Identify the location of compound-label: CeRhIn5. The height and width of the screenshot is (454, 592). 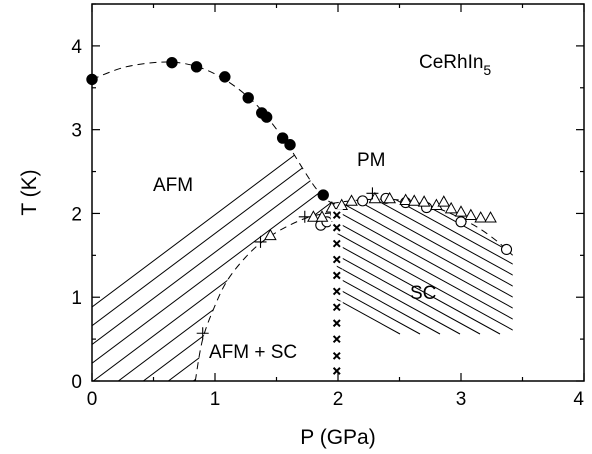
(455, 65).